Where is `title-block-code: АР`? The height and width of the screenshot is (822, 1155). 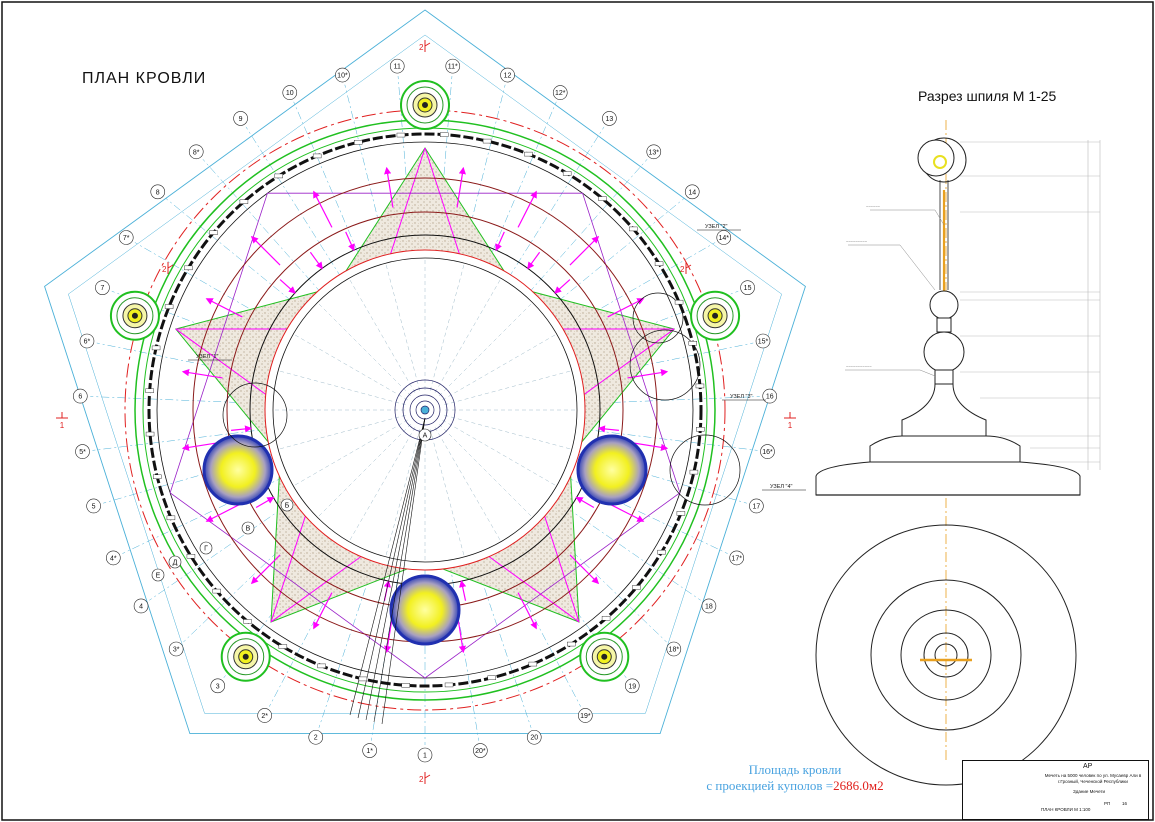 title-block-code: АР is located at coordinates (1088, 766).